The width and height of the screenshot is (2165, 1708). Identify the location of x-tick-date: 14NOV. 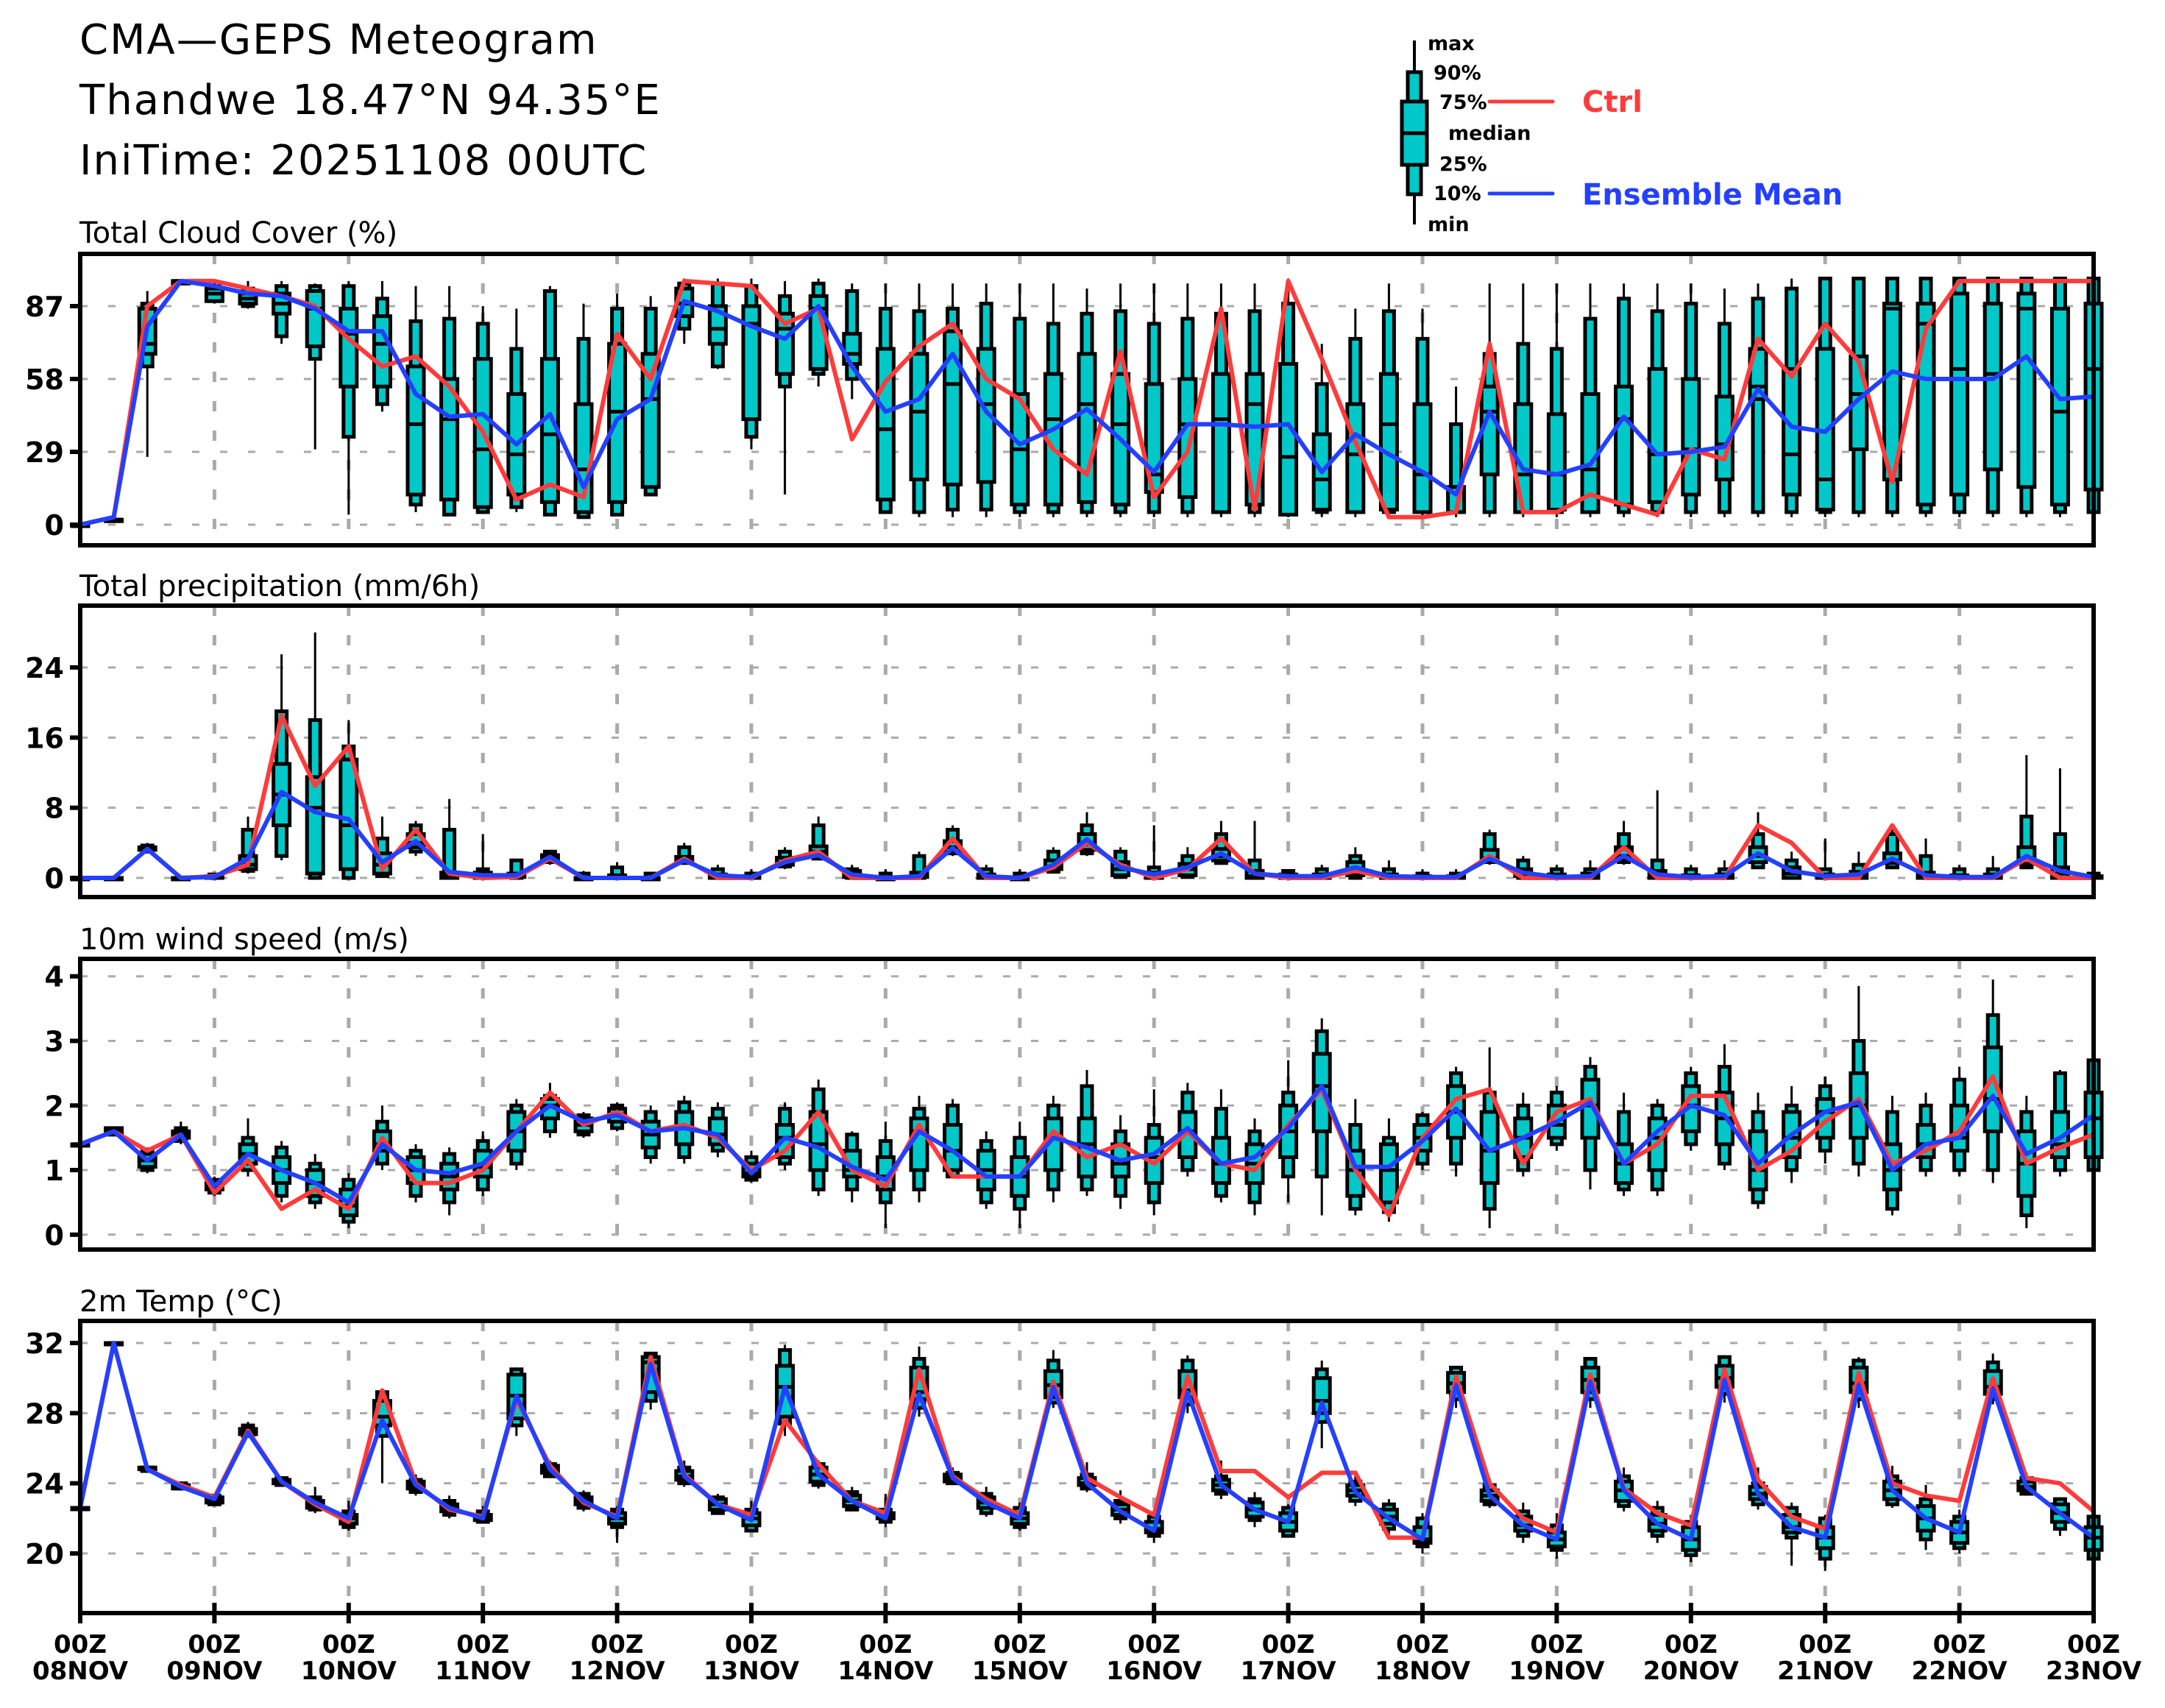
(885, 1671).